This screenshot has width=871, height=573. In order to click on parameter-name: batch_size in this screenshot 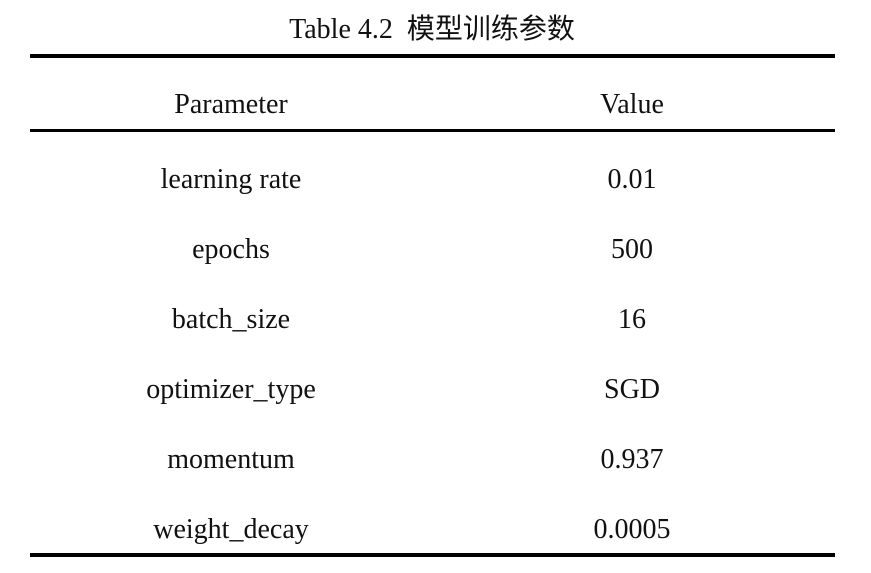, I will do `click(231, 319)`.